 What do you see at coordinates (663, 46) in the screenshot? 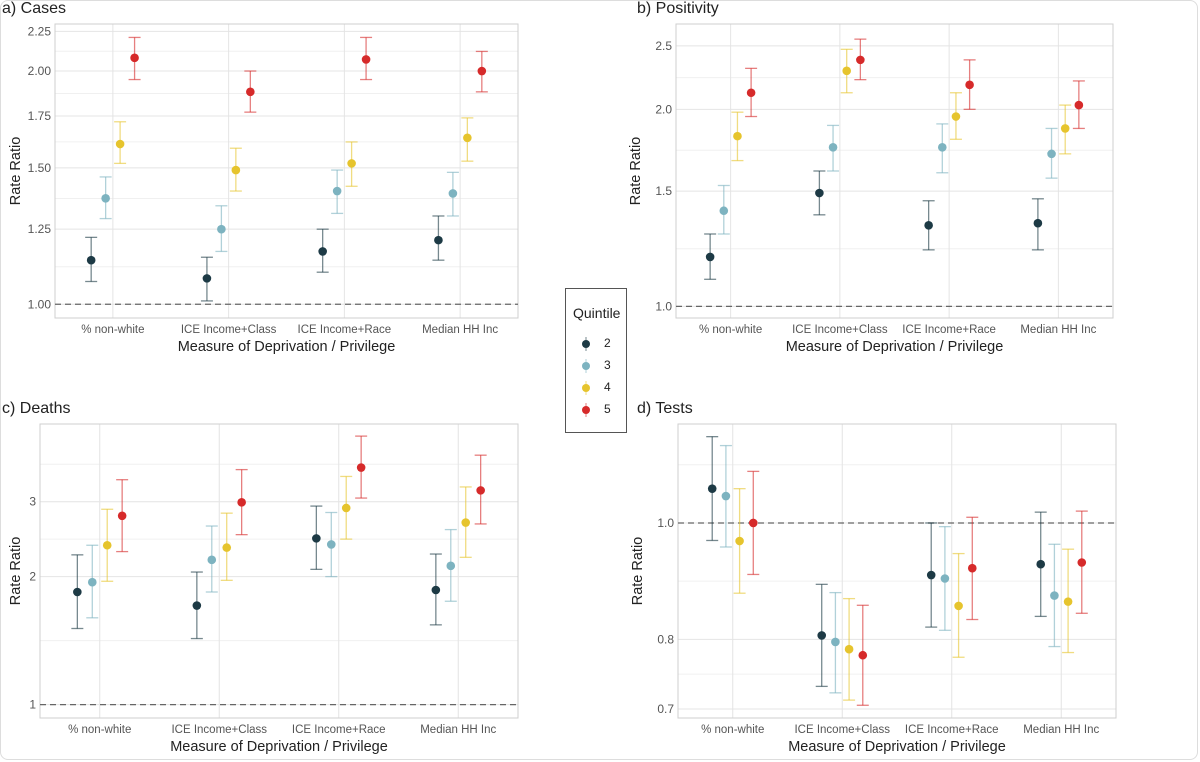
I see `y-tick-label: 2.5` at bounding box center [663, 46].